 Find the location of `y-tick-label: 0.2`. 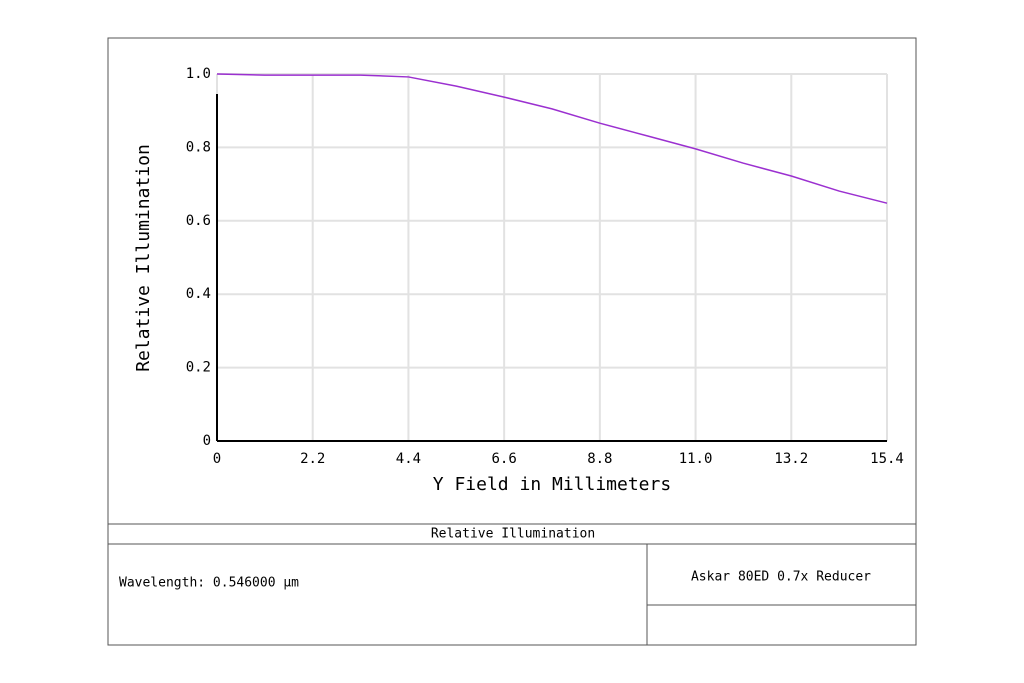

y-tick-label: 0.2 is located at coordinates (198, 368).